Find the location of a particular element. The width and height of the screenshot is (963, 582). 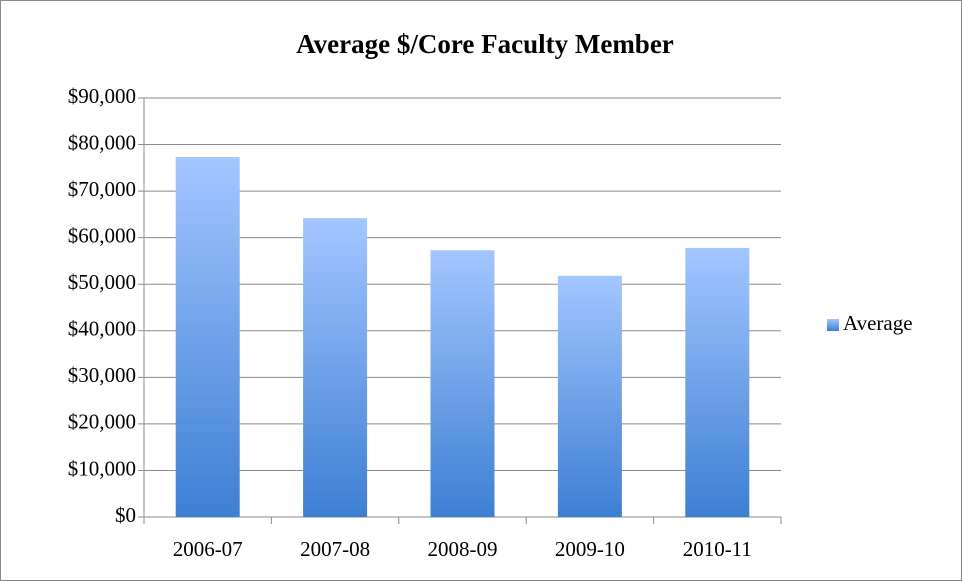

y-tick-label: $20,000 is located at coordinates (102, 422).